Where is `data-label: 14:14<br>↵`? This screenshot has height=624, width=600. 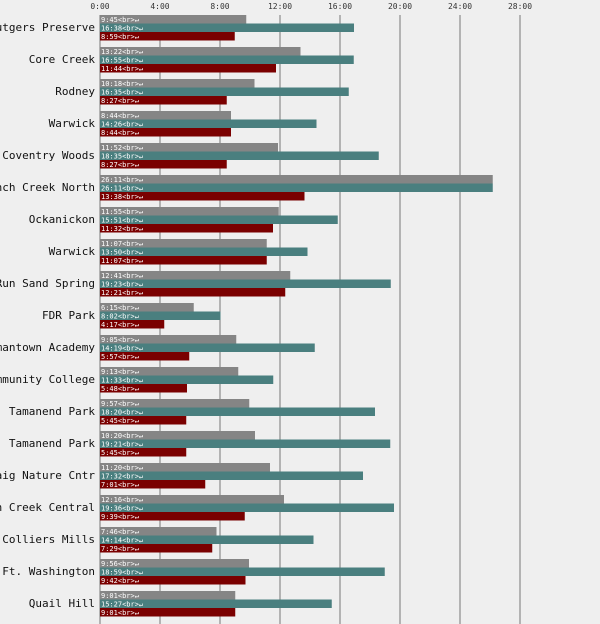
data-label: 14:14<br>↵ is located at coordinates (122, 541).